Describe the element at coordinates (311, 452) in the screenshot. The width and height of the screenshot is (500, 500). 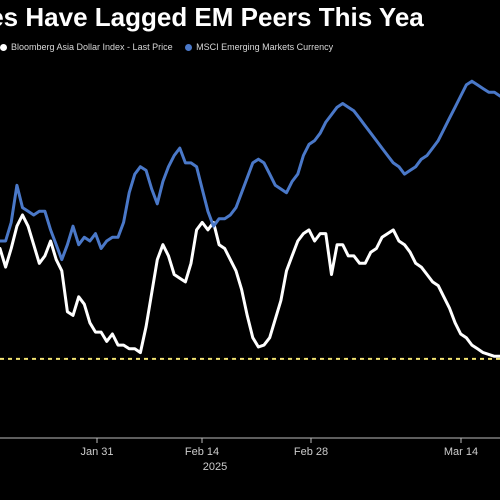
I see `x-tick-label: Feb 28` at that location.